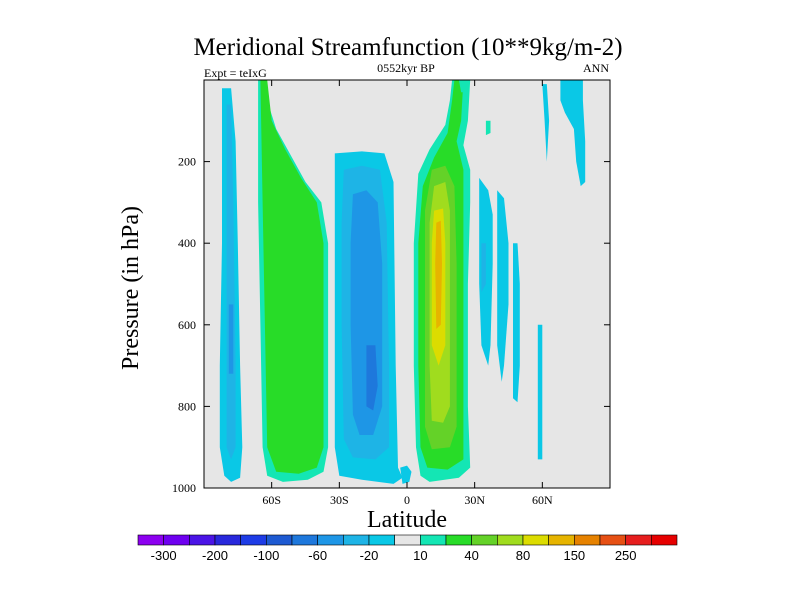 The height and width of the screenshot is (600, 800). I want to click on expt-label: Expt = teIxG, so click(235, 73).